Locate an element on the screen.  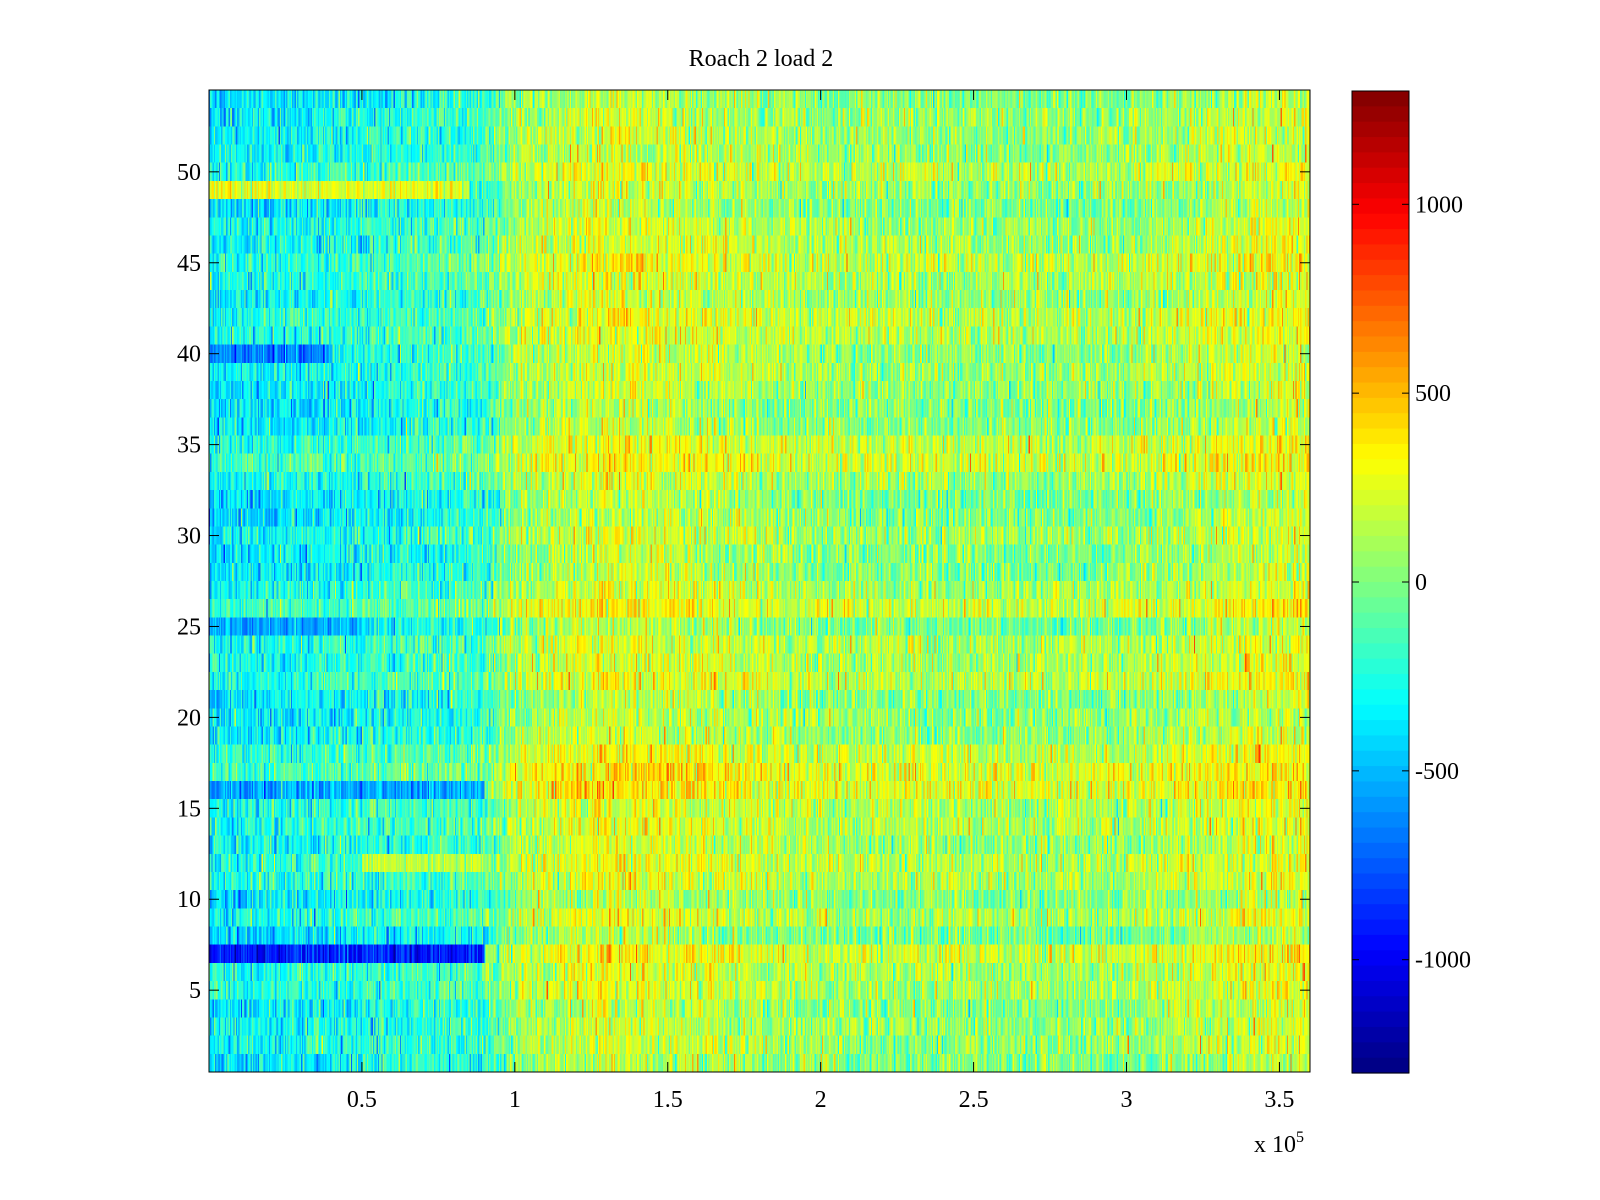
chart-title: Roach 2 load 2 is located at coordinates (761, 59).